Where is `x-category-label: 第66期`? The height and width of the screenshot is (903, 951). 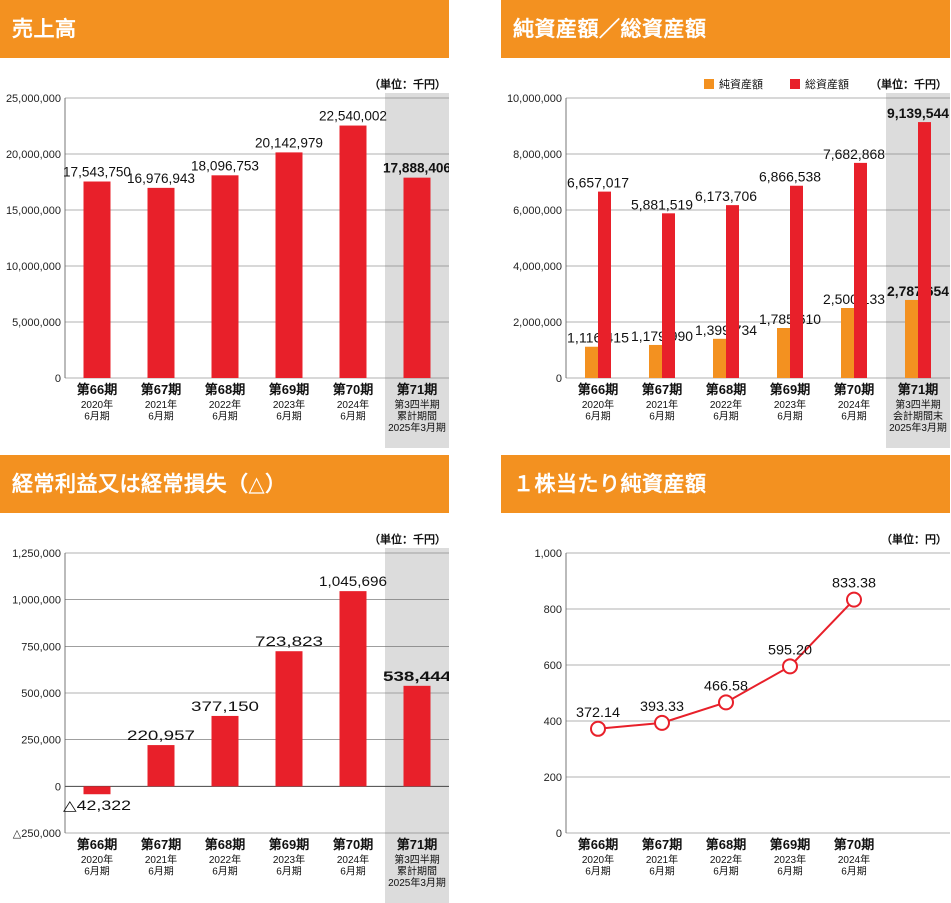
x-category-label: 第66期 is located at coordinates (598, 389).